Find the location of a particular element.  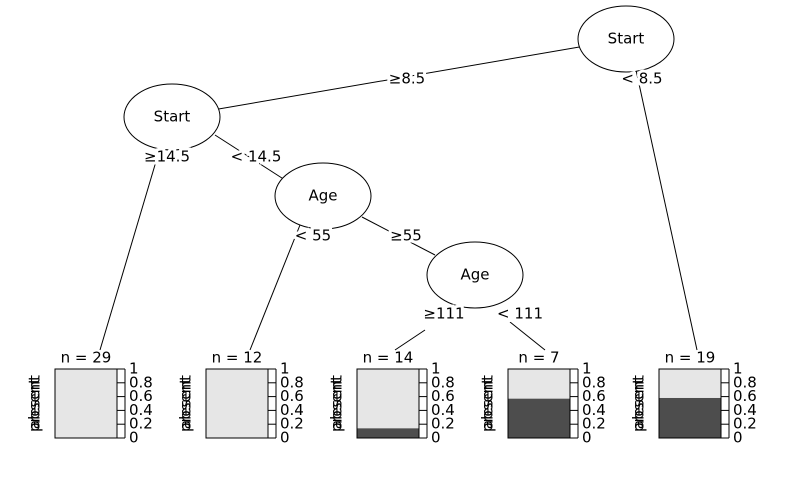

leaf-n-label: n = 12 is located at coordinates (237, 358).